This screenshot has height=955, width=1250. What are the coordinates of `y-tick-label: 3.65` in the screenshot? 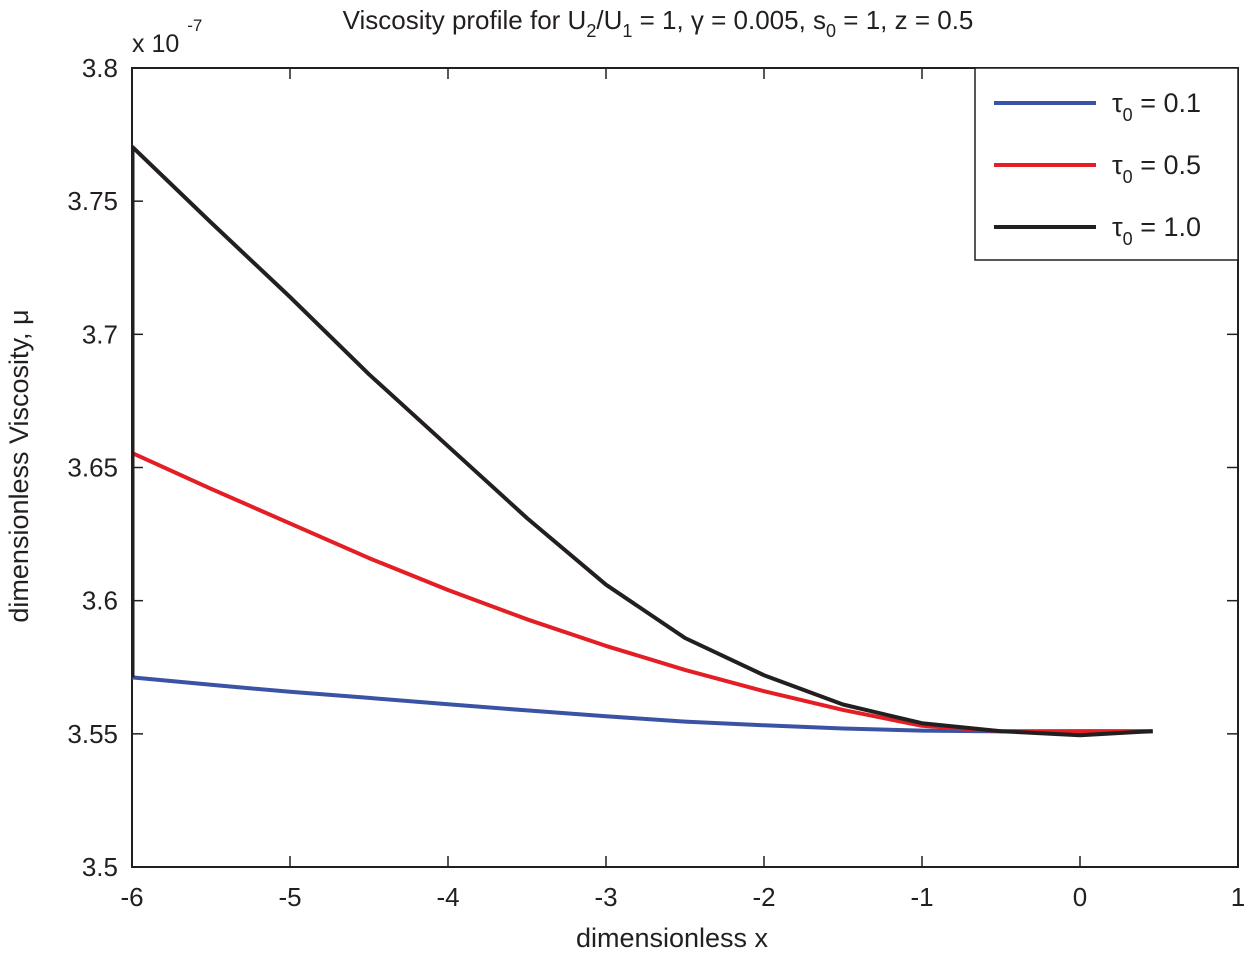 It's located at (92, 468).